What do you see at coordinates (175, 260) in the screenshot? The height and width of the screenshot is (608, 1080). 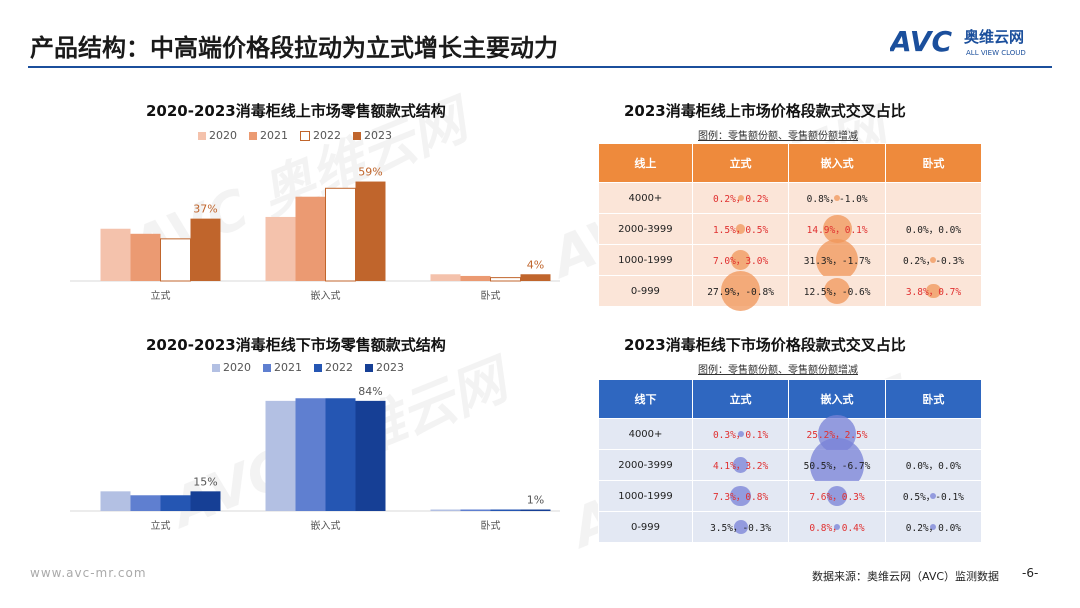 I see `bar-2022-立式` at bounding box center [175, 260].